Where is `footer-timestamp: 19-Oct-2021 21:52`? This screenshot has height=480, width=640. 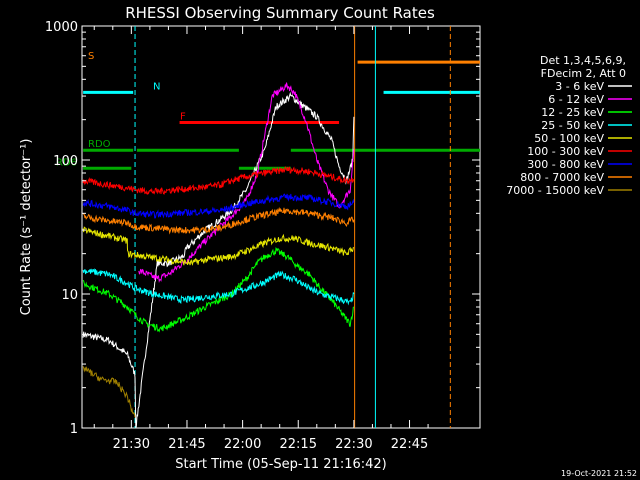 footer-timestamp: 19-Oct-2021 21:52 is located at coordinates (599, 473).